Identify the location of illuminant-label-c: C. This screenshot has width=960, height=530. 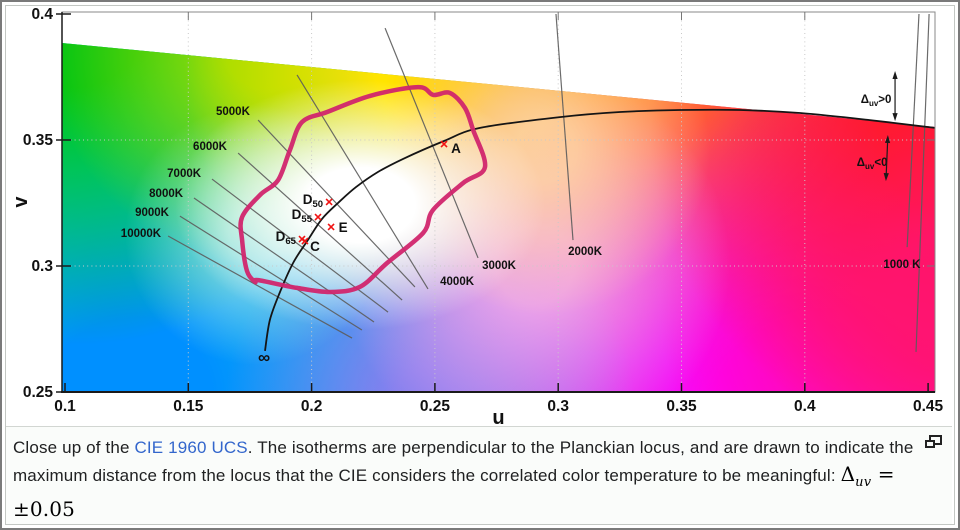
(315, 246).